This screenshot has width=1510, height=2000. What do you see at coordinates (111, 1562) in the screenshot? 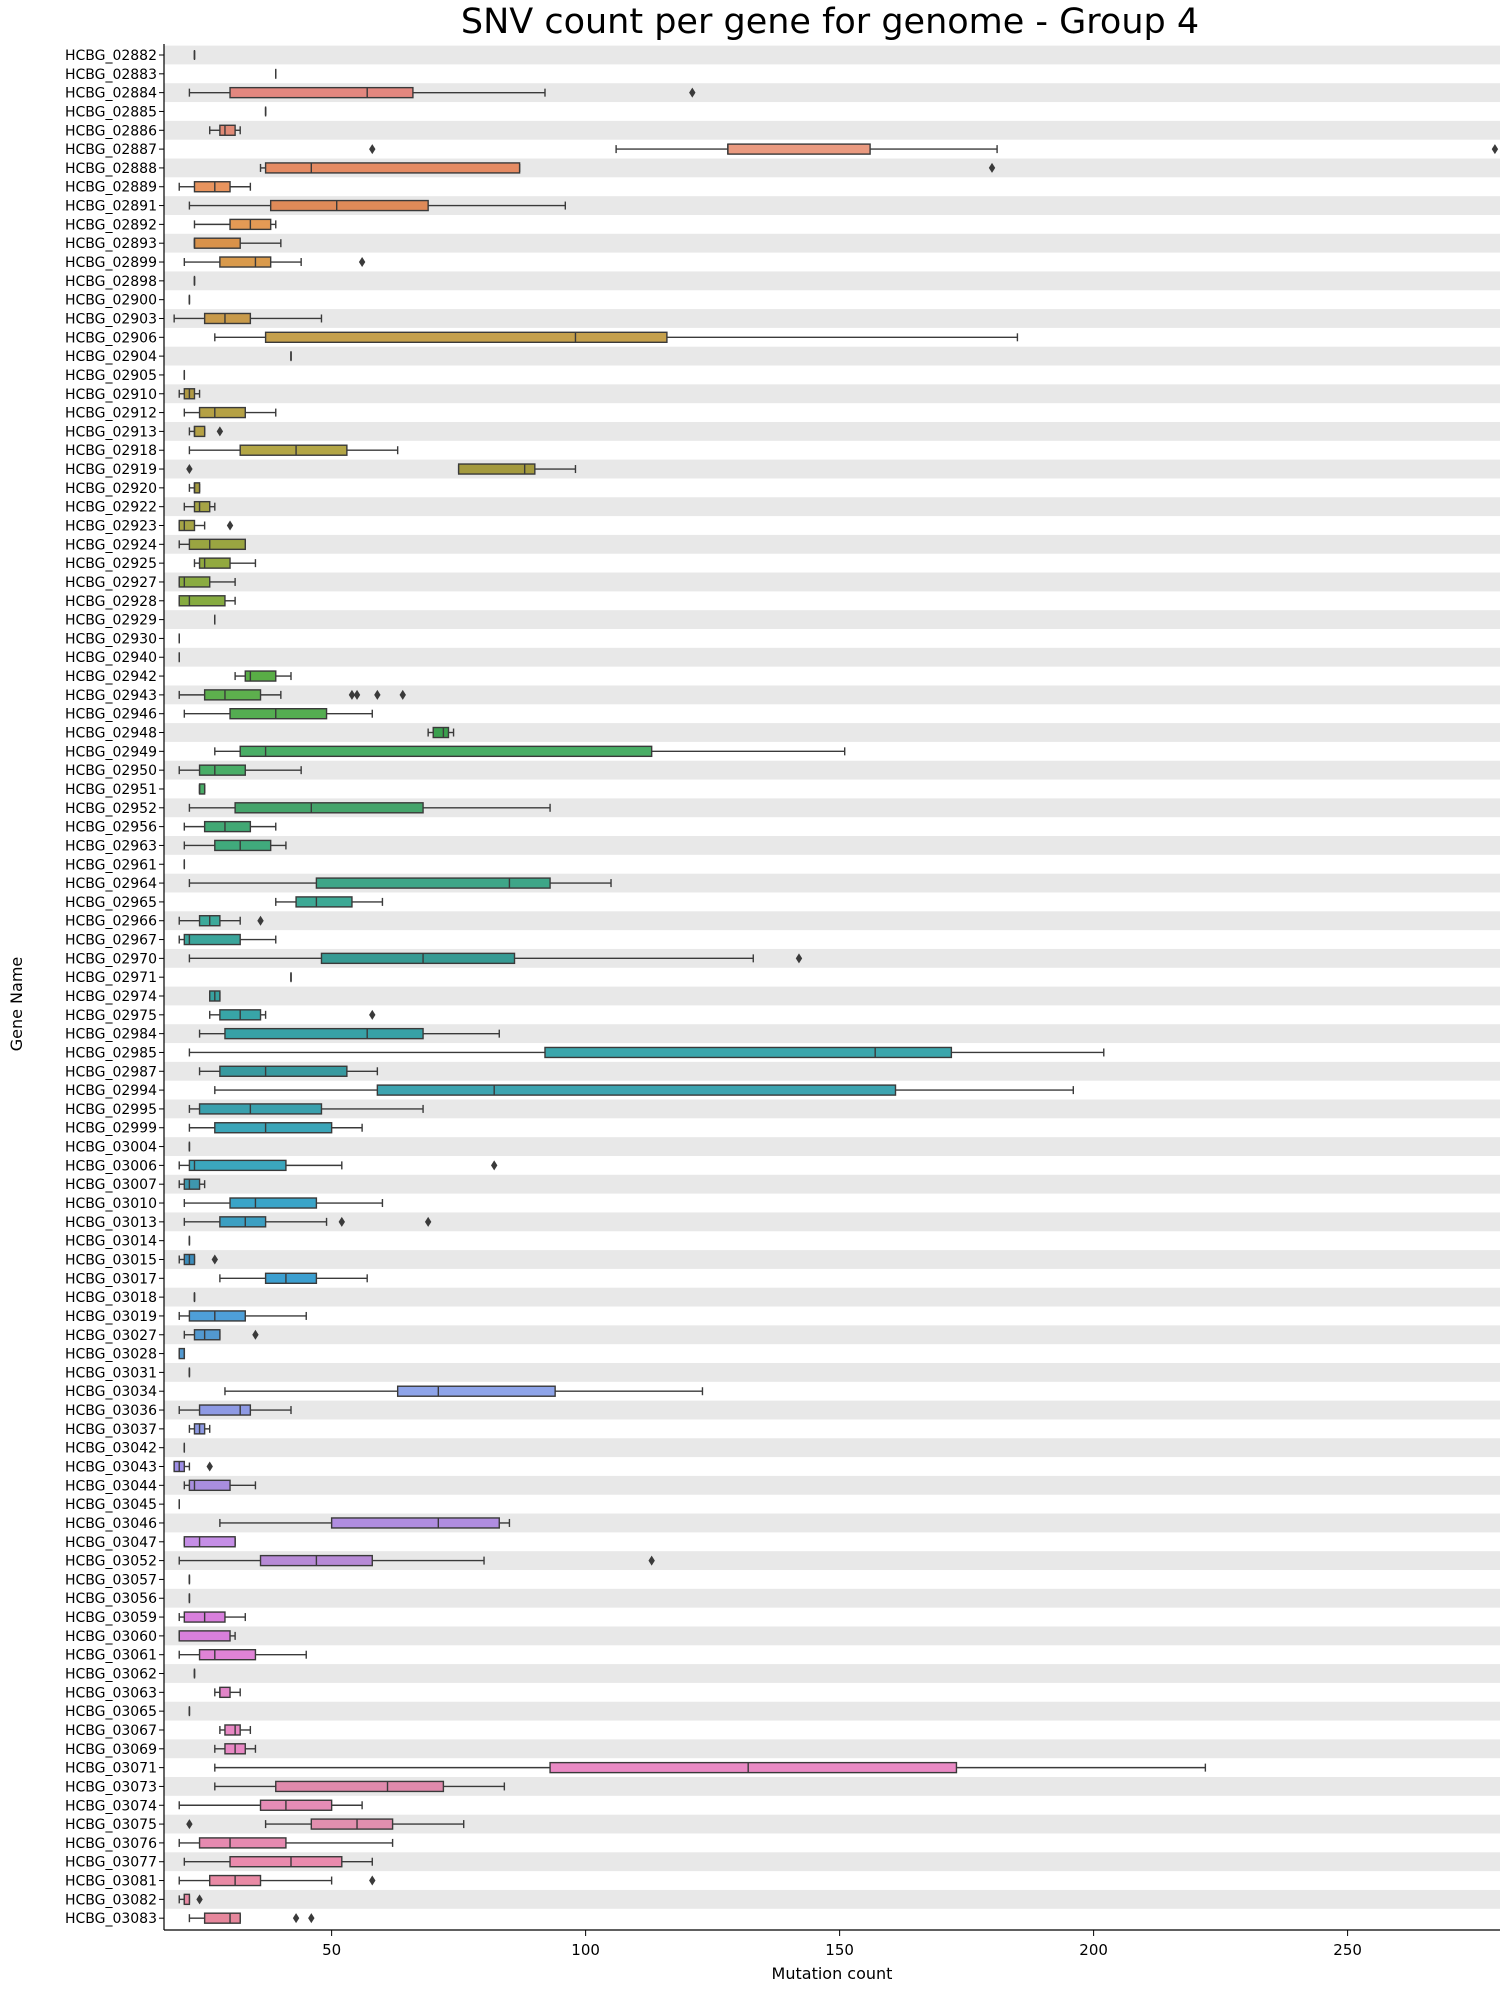
I see `y-tick-label: HCBG_03052` at bounding box center [111, 1562].